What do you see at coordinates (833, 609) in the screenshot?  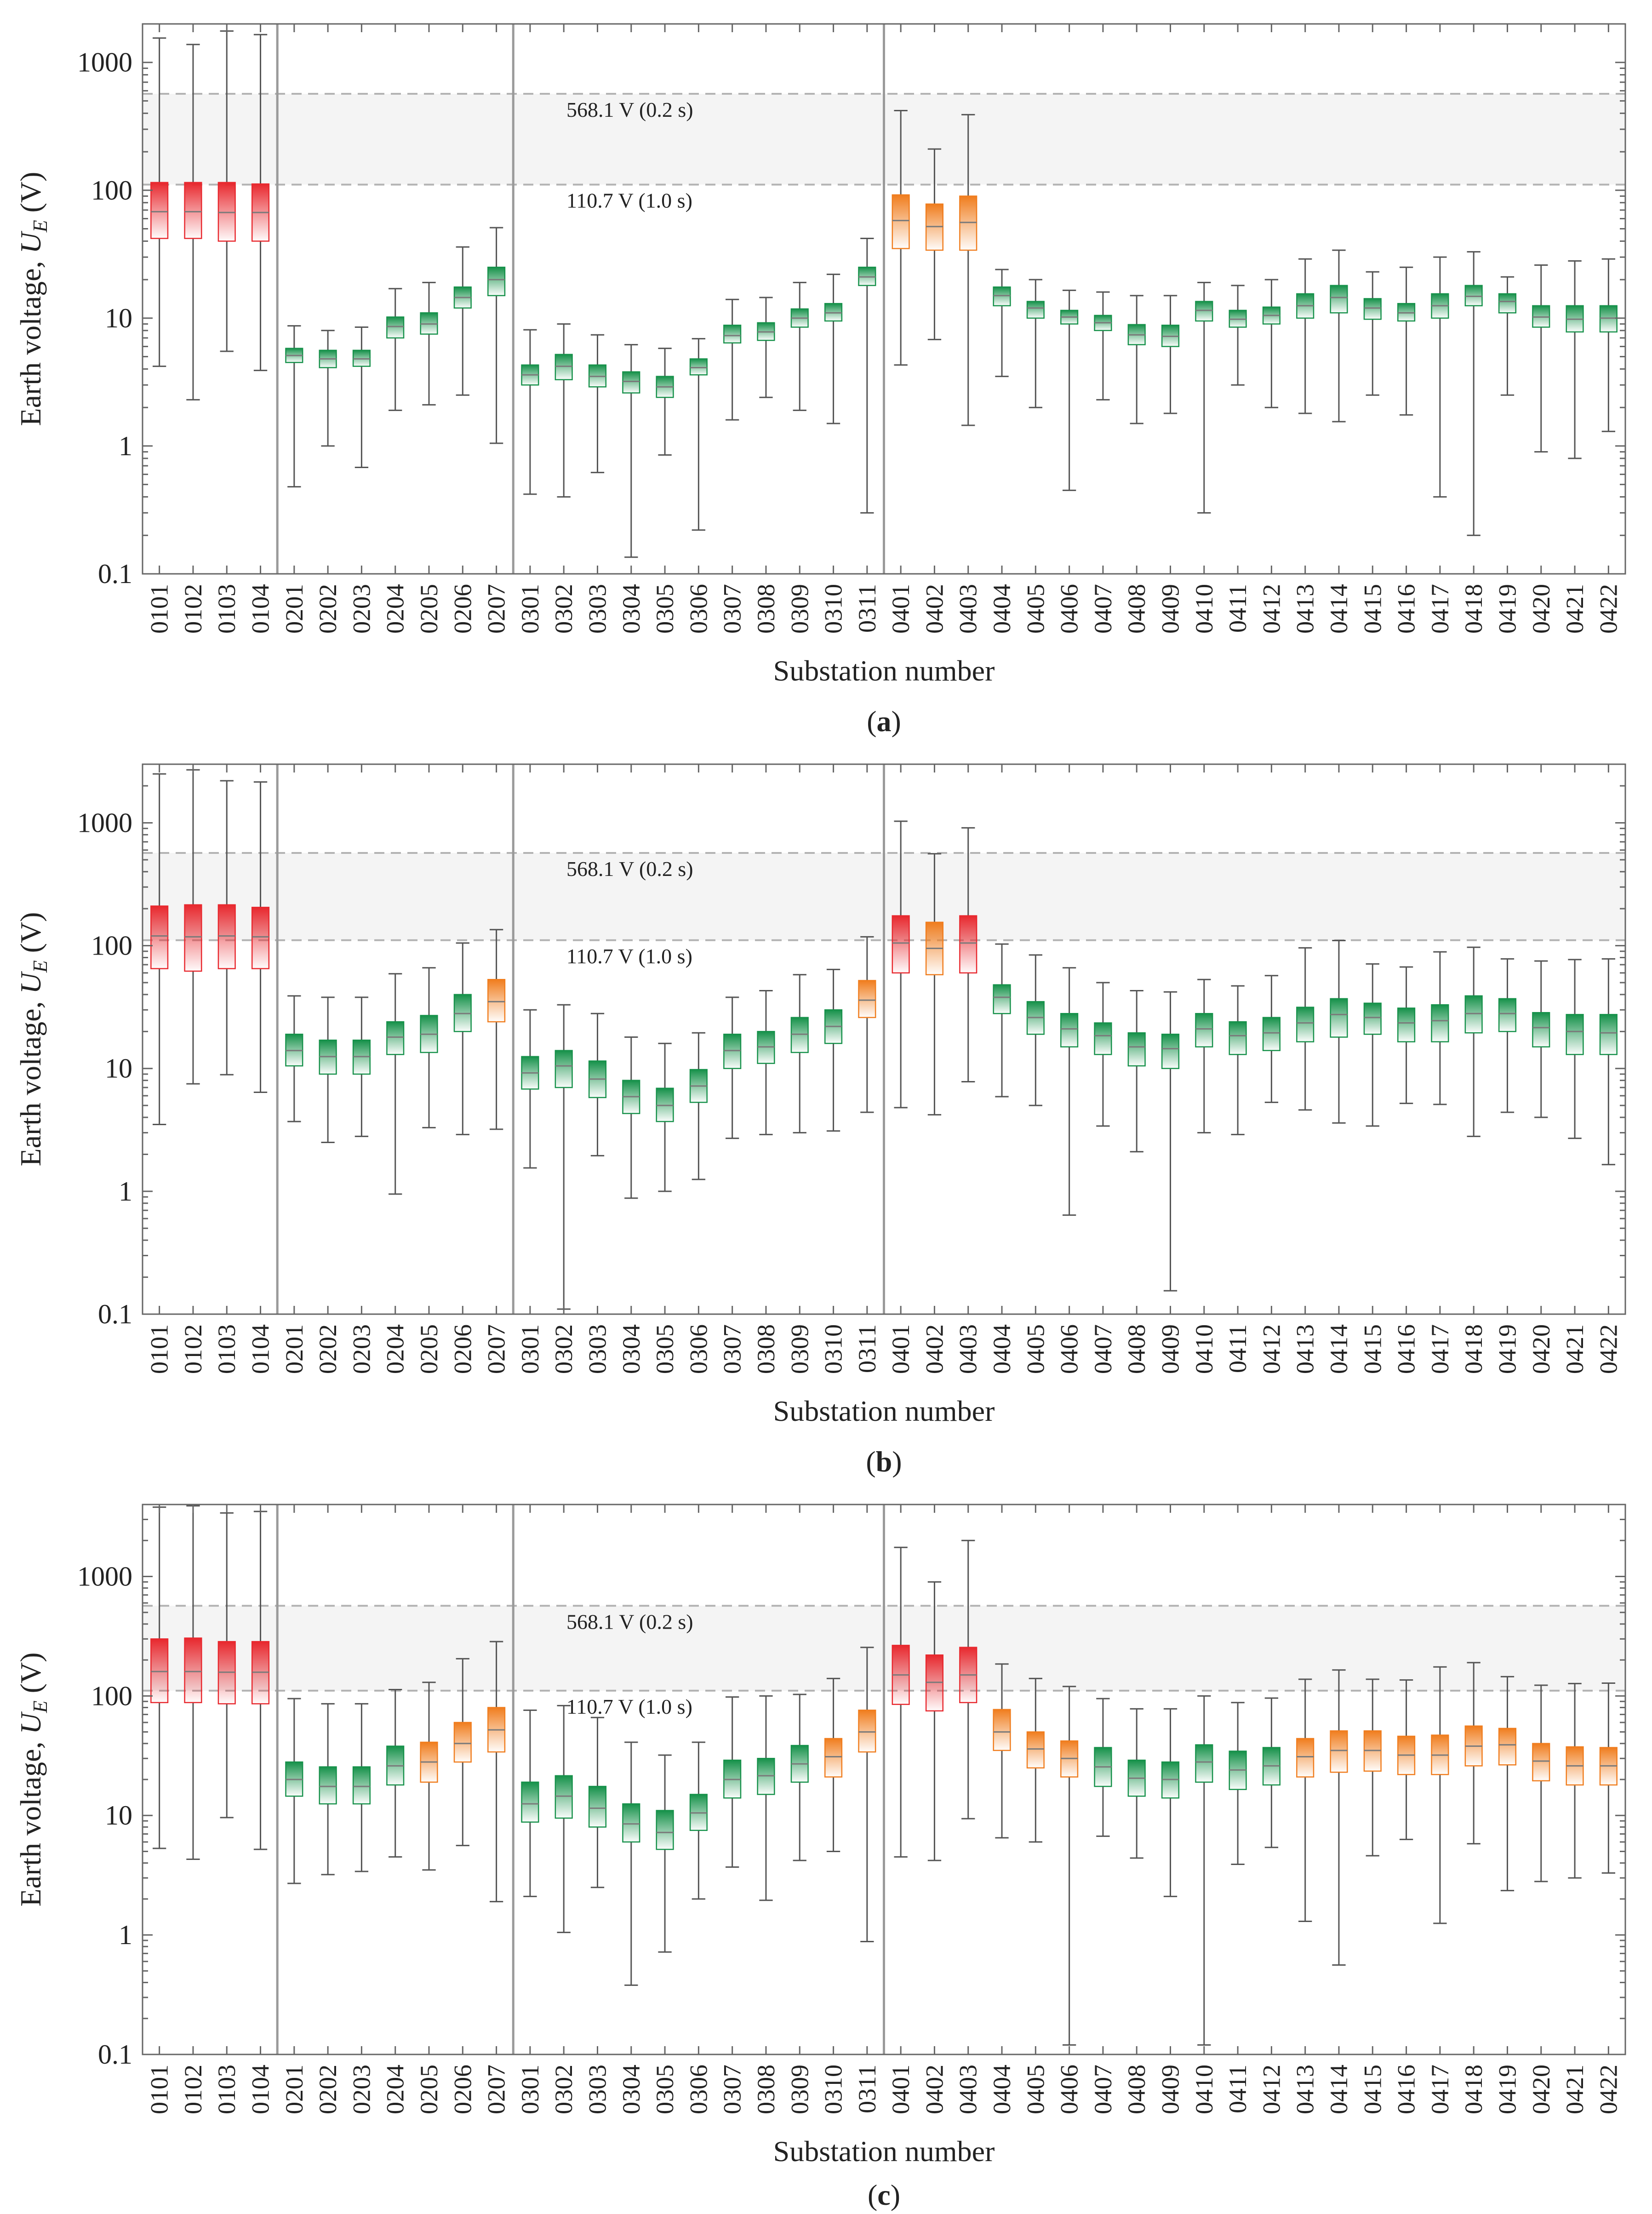 I see `x-tick-label: 0310` at bounding box center [833, 609].